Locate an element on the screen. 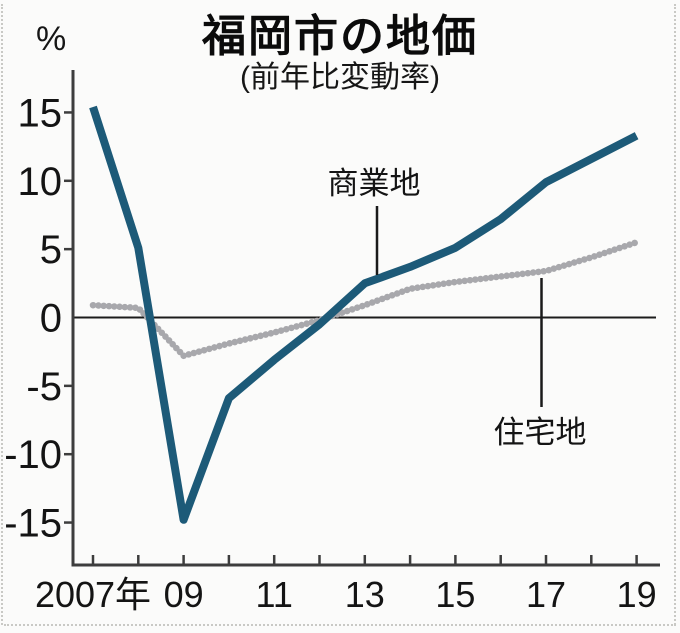 This screenshot has height=633, width=680. y-axis-unit-label: % is located at coordinates (51, 39).